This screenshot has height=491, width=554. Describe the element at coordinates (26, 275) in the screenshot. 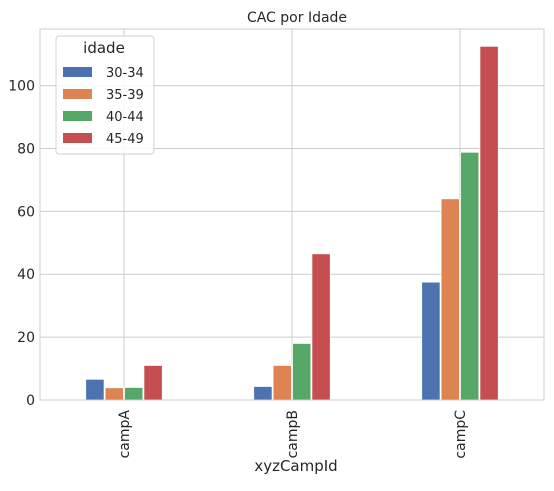

I see `y-tick-label: 40` at that location.